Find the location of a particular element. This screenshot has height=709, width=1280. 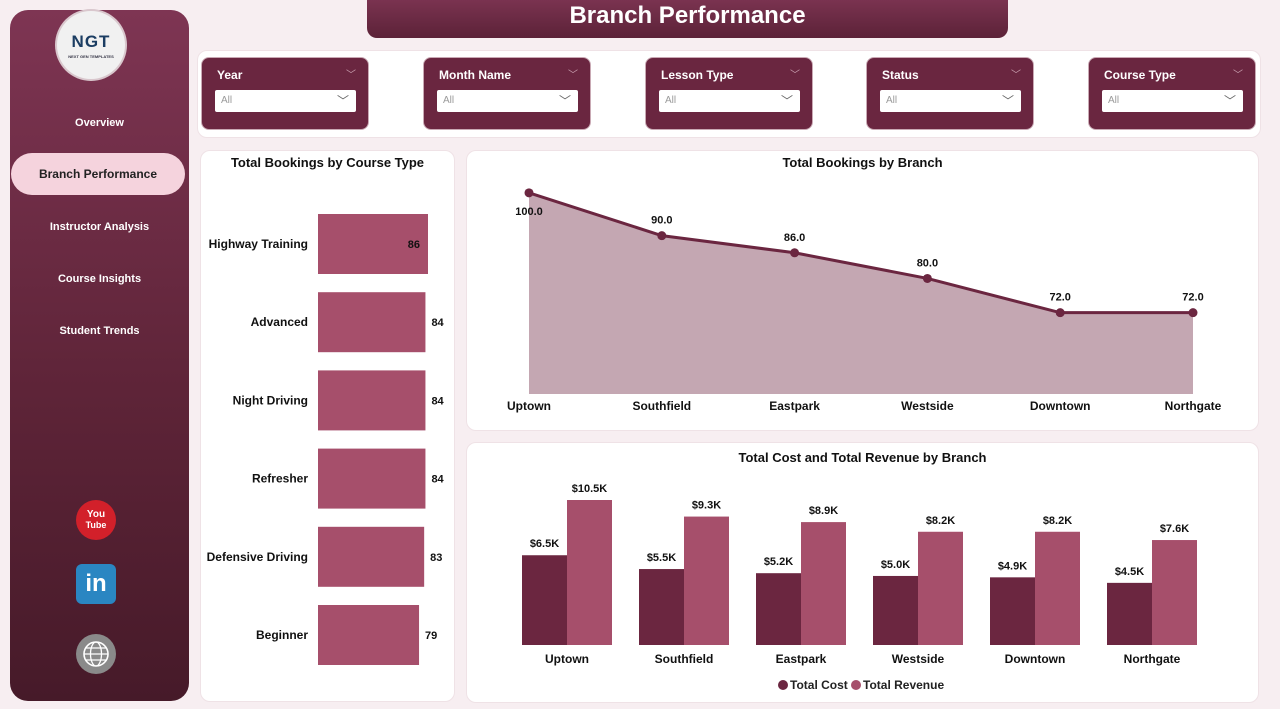

category-label: Night Driving is located at coordinates (270, 400).